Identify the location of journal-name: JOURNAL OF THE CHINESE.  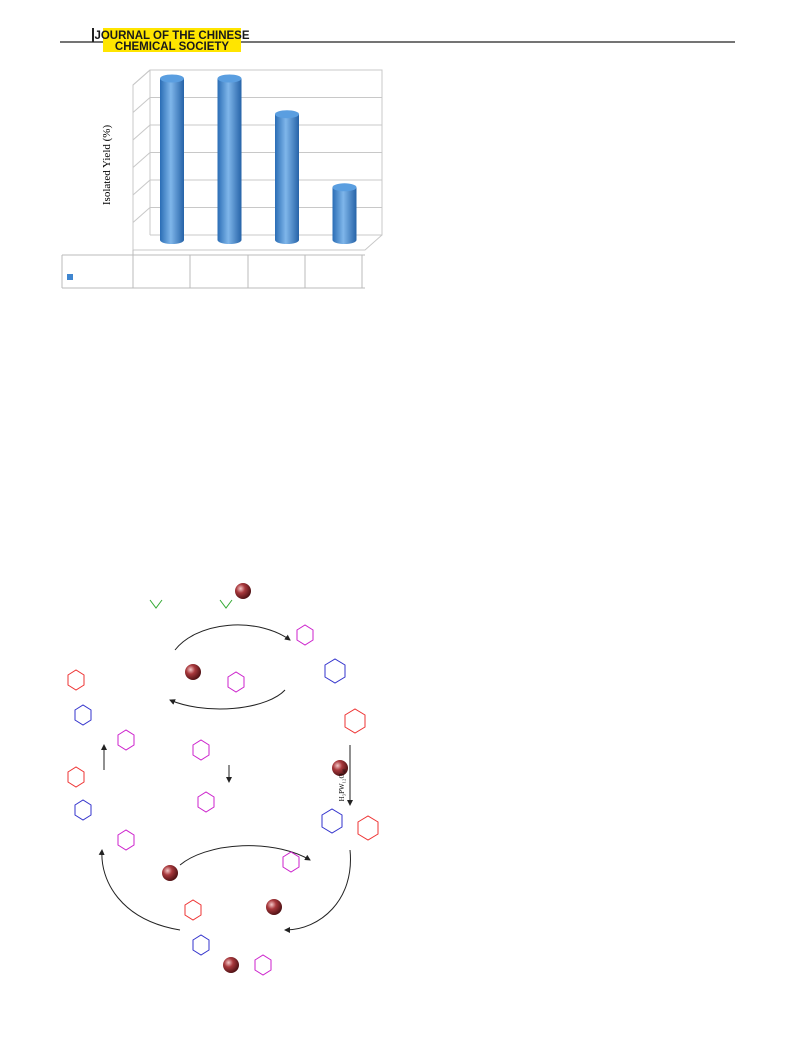
(171, 36).